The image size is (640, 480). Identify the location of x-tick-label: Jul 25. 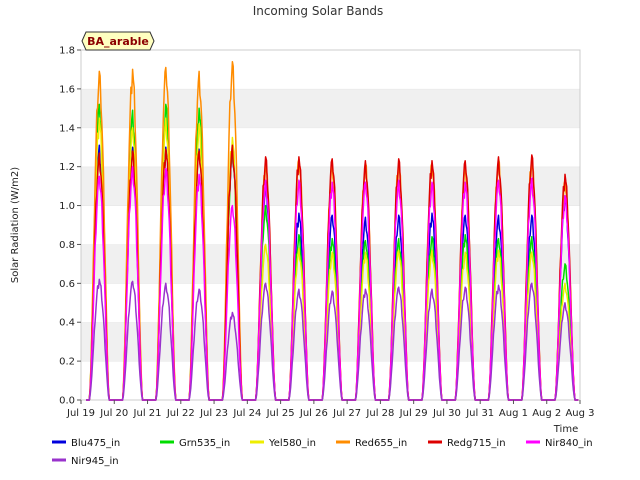
(280, 413).